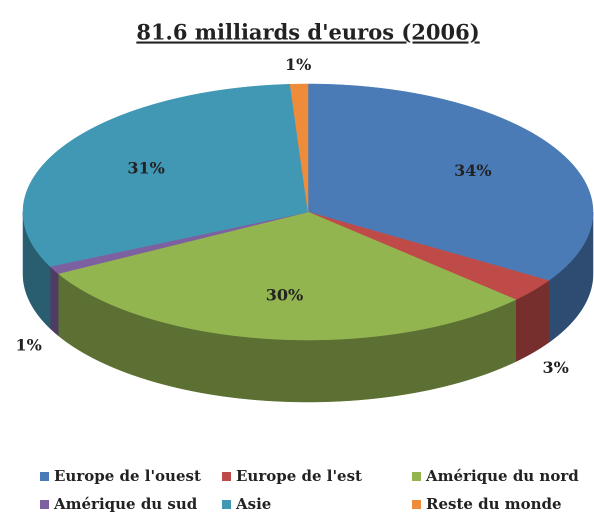 The width and height of the screenshot is (594, 516). I want to click on legend-label: Asie, so click(253, 504).